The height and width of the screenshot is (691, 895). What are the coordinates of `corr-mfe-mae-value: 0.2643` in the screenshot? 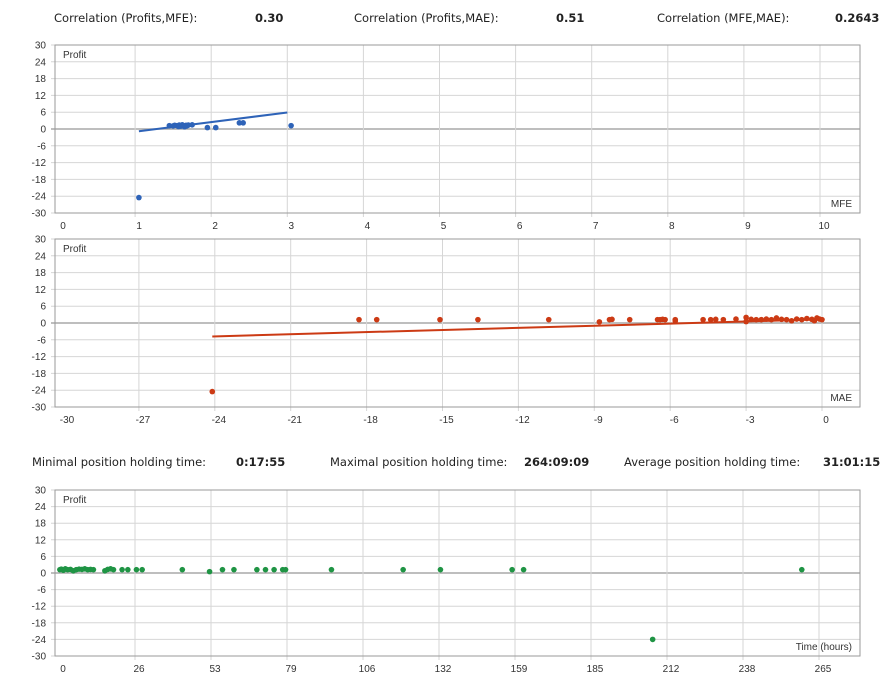 It's located at (857, 18).